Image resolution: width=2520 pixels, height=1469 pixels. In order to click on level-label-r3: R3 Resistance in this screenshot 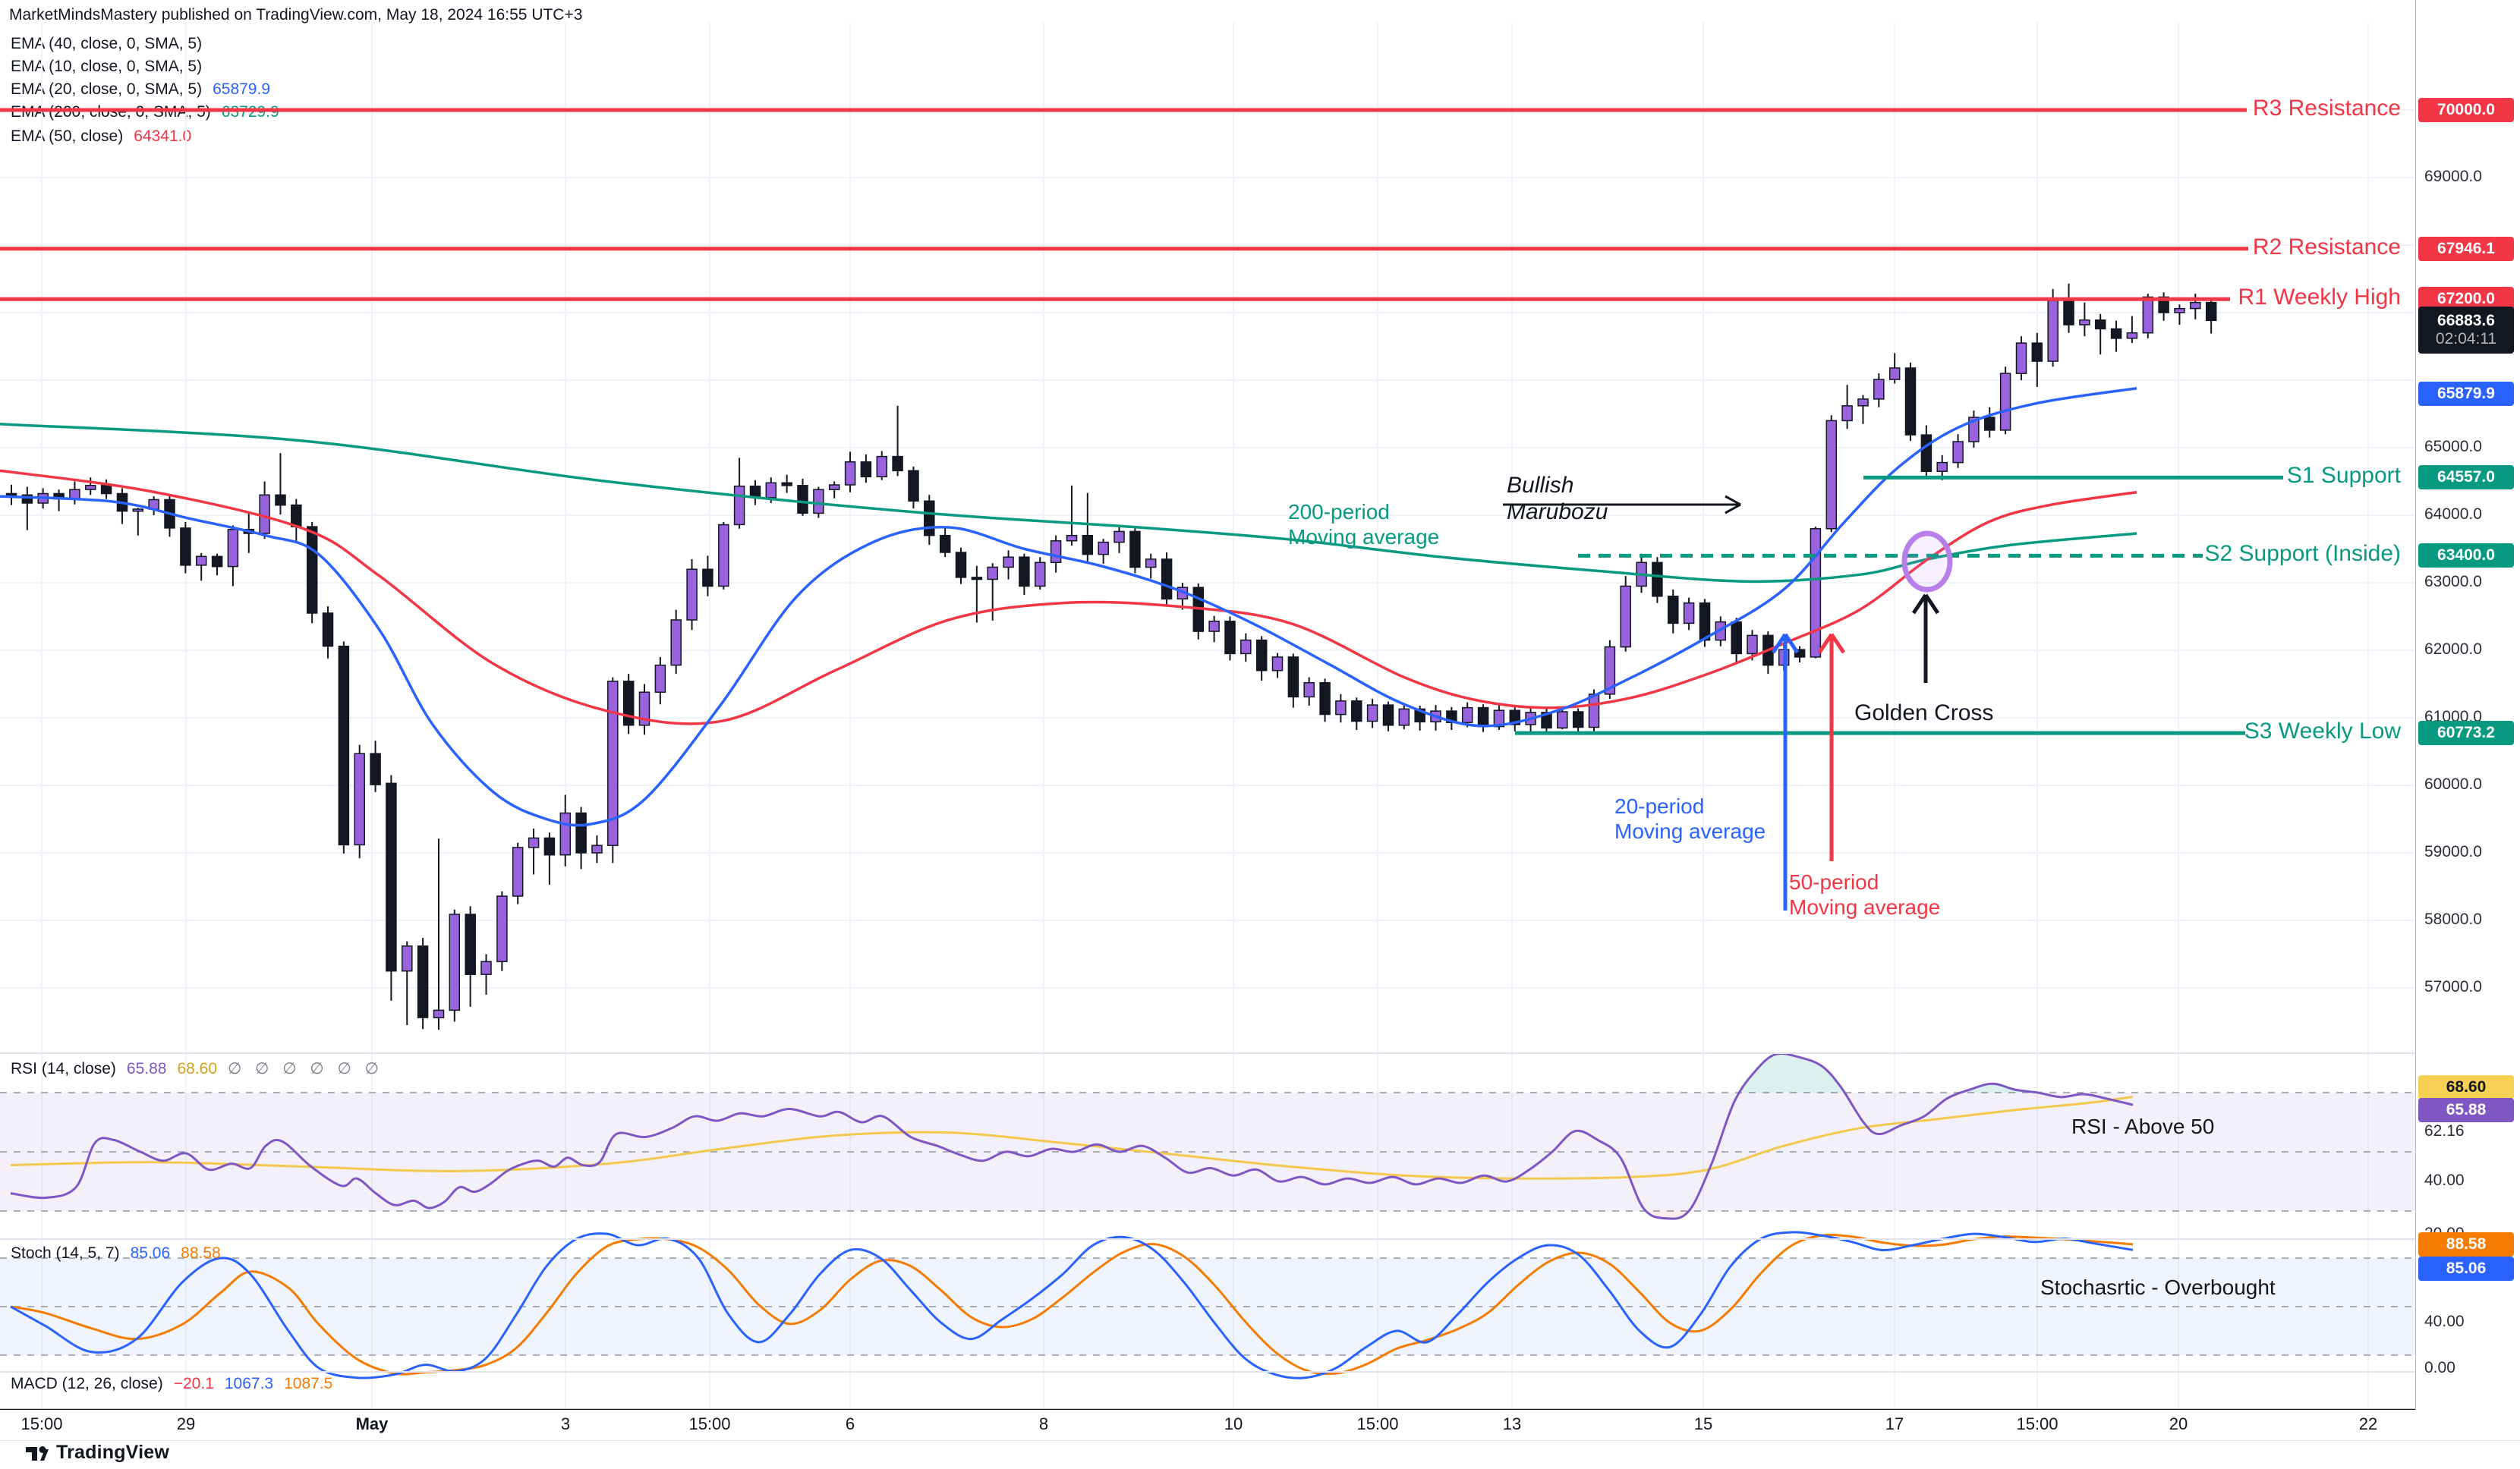, I will do `click(2326, 108)`.